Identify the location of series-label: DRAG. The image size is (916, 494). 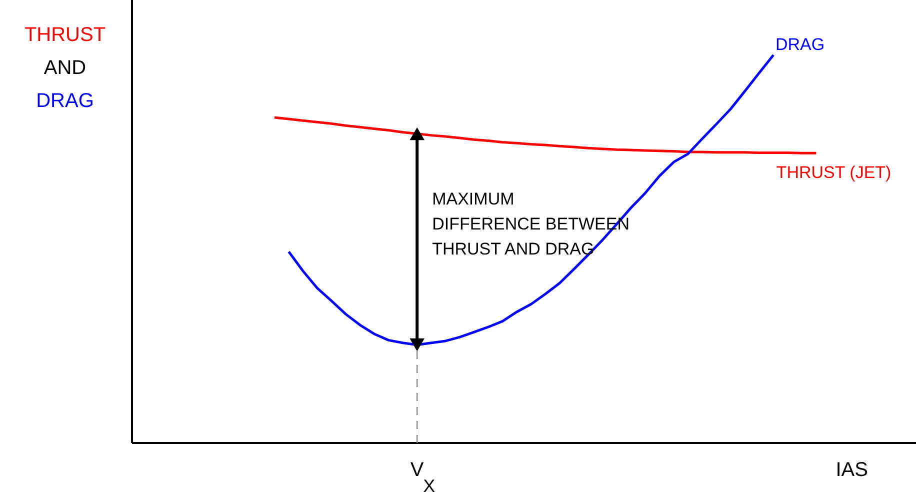
(800, 44).